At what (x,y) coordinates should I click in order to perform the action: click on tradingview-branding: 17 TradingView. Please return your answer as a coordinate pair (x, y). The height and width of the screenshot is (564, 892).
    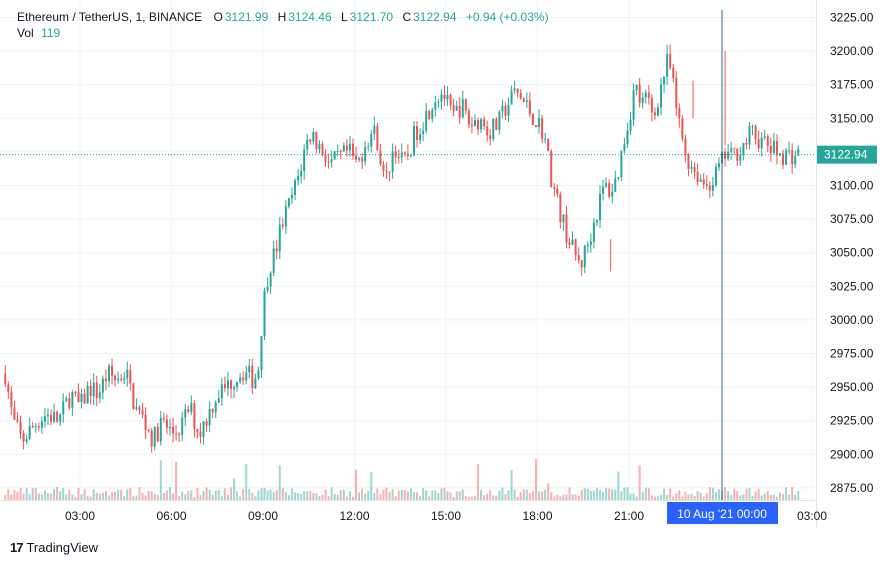
    Looking at the image, I should click on (54, 547).